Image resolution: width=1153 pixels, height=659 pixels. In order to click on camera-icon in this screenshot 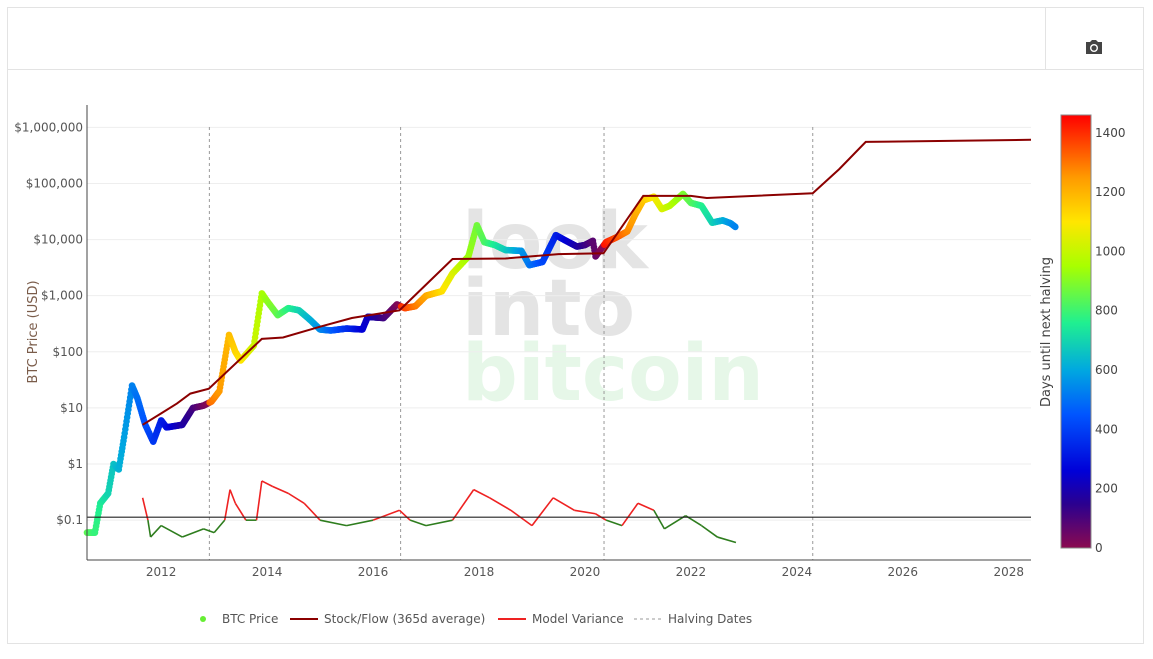, I will do `click(1094, 47)`.